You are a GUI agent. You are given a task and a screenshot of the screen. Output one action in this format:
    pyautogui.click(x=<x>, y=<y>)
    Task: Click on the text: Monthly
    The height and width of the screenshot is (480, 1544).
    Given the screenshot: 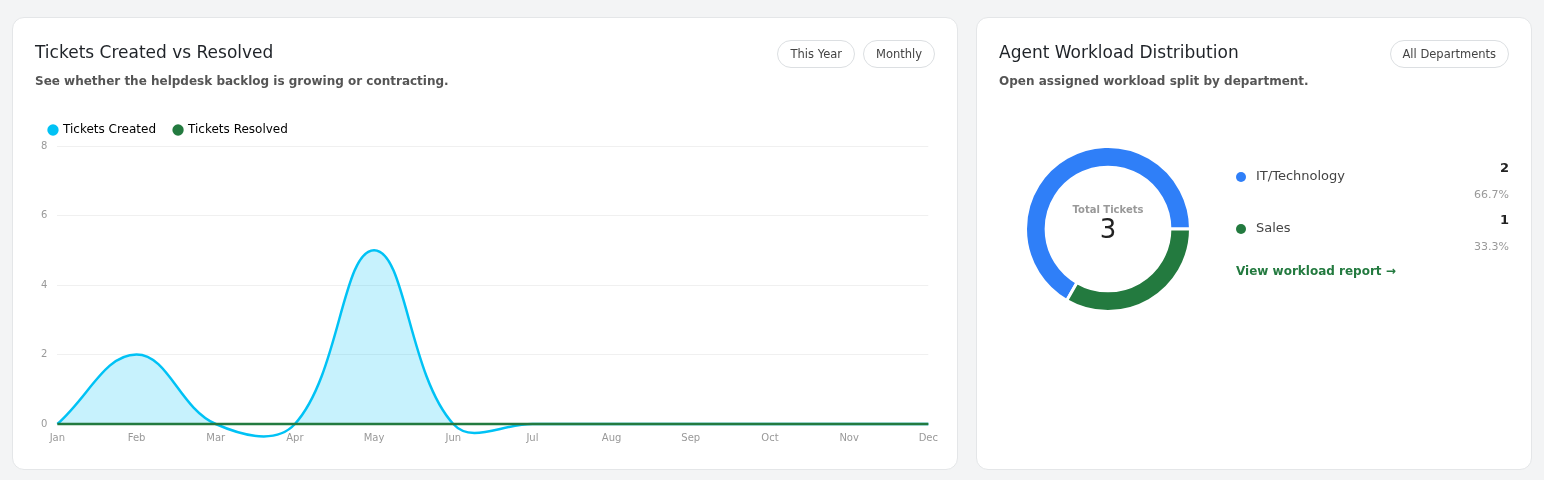 What is the action you would take?
    pyautogui.click(x=898, y=54)
    